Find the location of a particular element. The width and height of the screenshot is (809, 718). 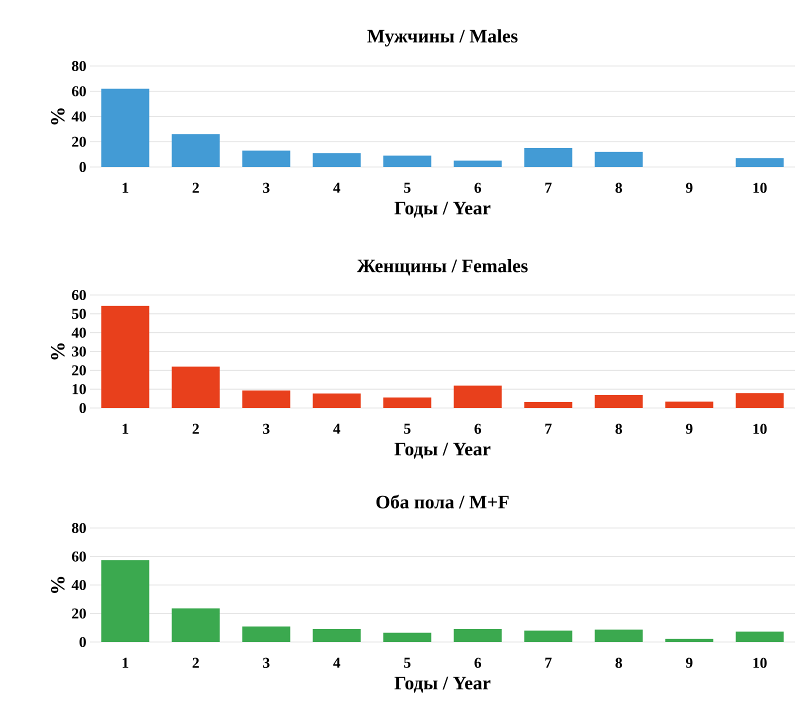

chart-title: Женщины / Females is located at coordinates (442, 267).